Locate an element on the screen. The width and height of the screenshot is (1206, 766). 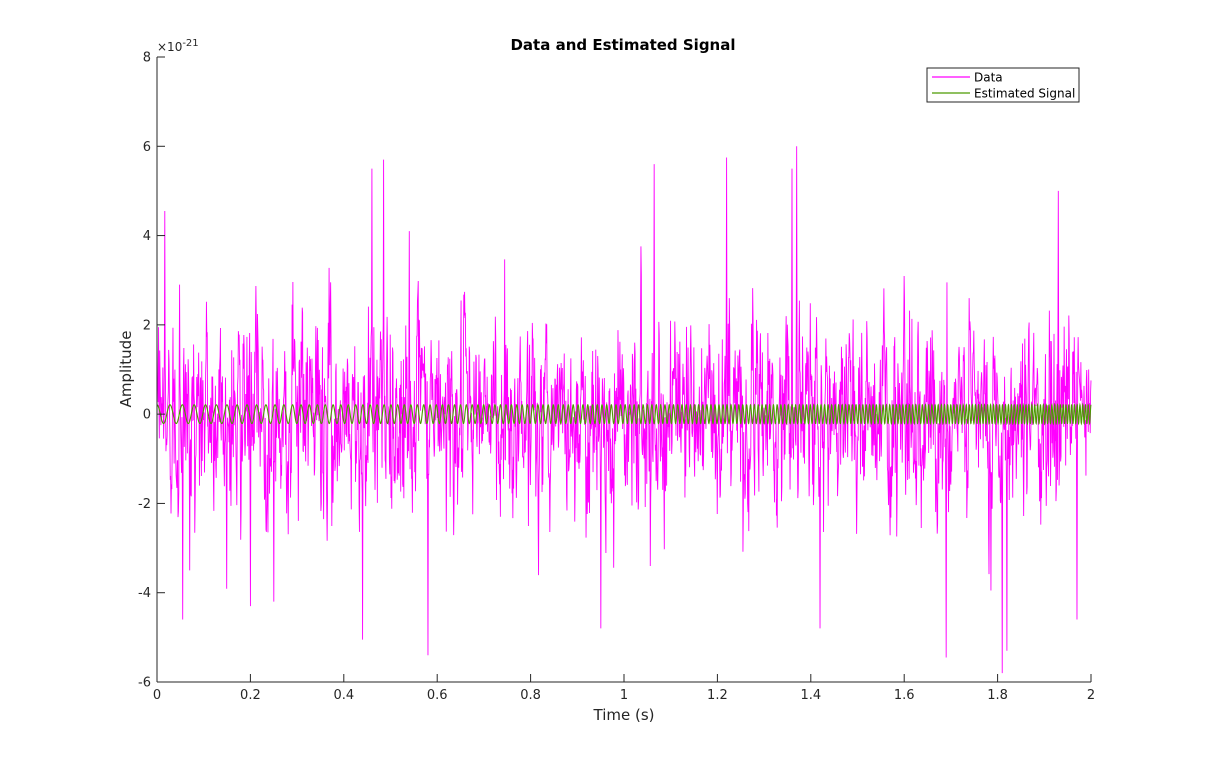
estimated-signal-line is located at coordinates (624, 414).